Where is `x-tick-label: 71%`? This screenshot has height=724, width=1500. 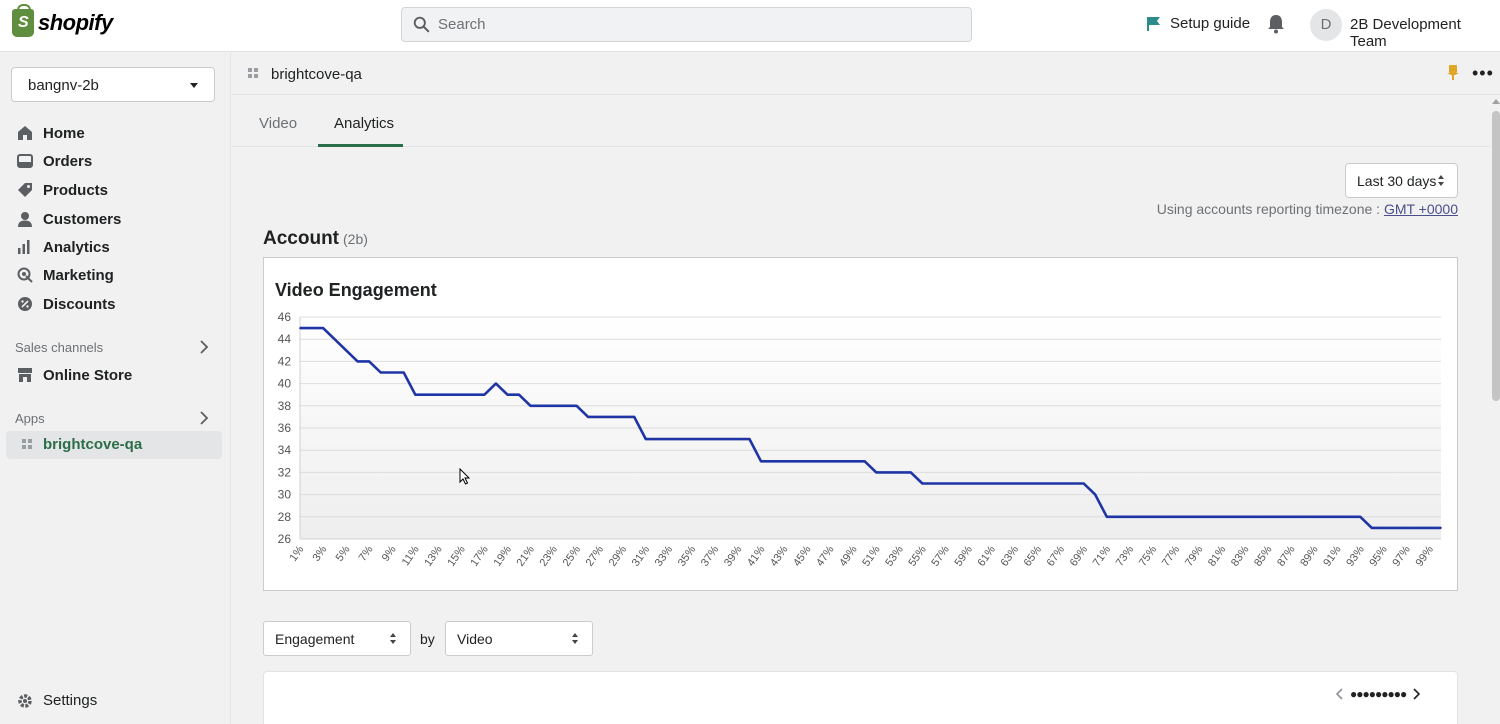 x-tick-label: 71% is located at coordinates (1102, 556).